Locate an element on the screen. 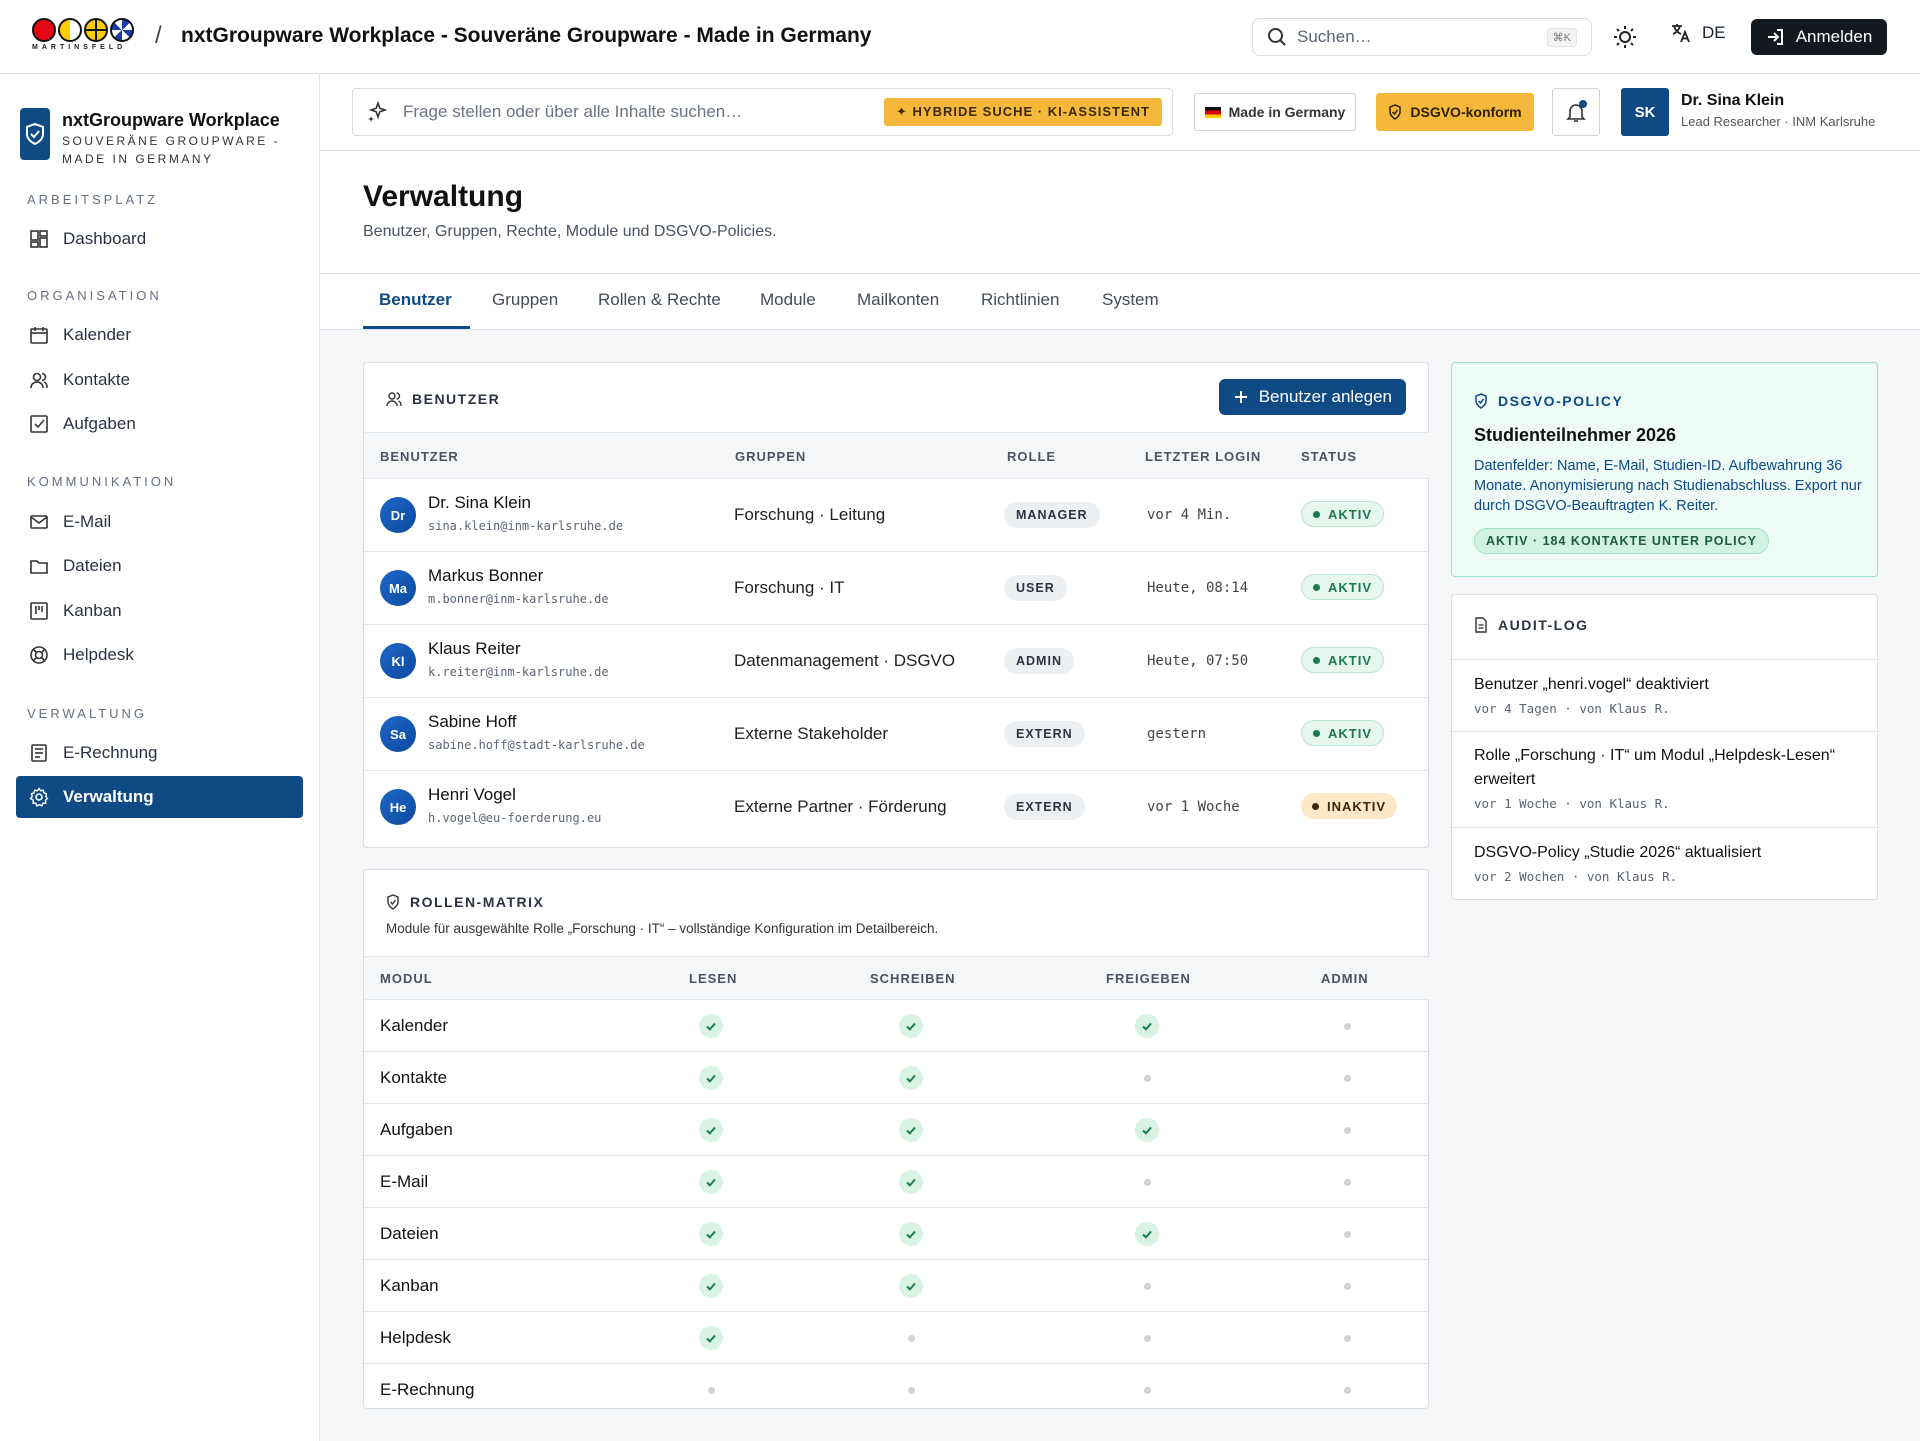  sidebar-item-erechnung: E-Rechnung is located at coordinates (159, 753).